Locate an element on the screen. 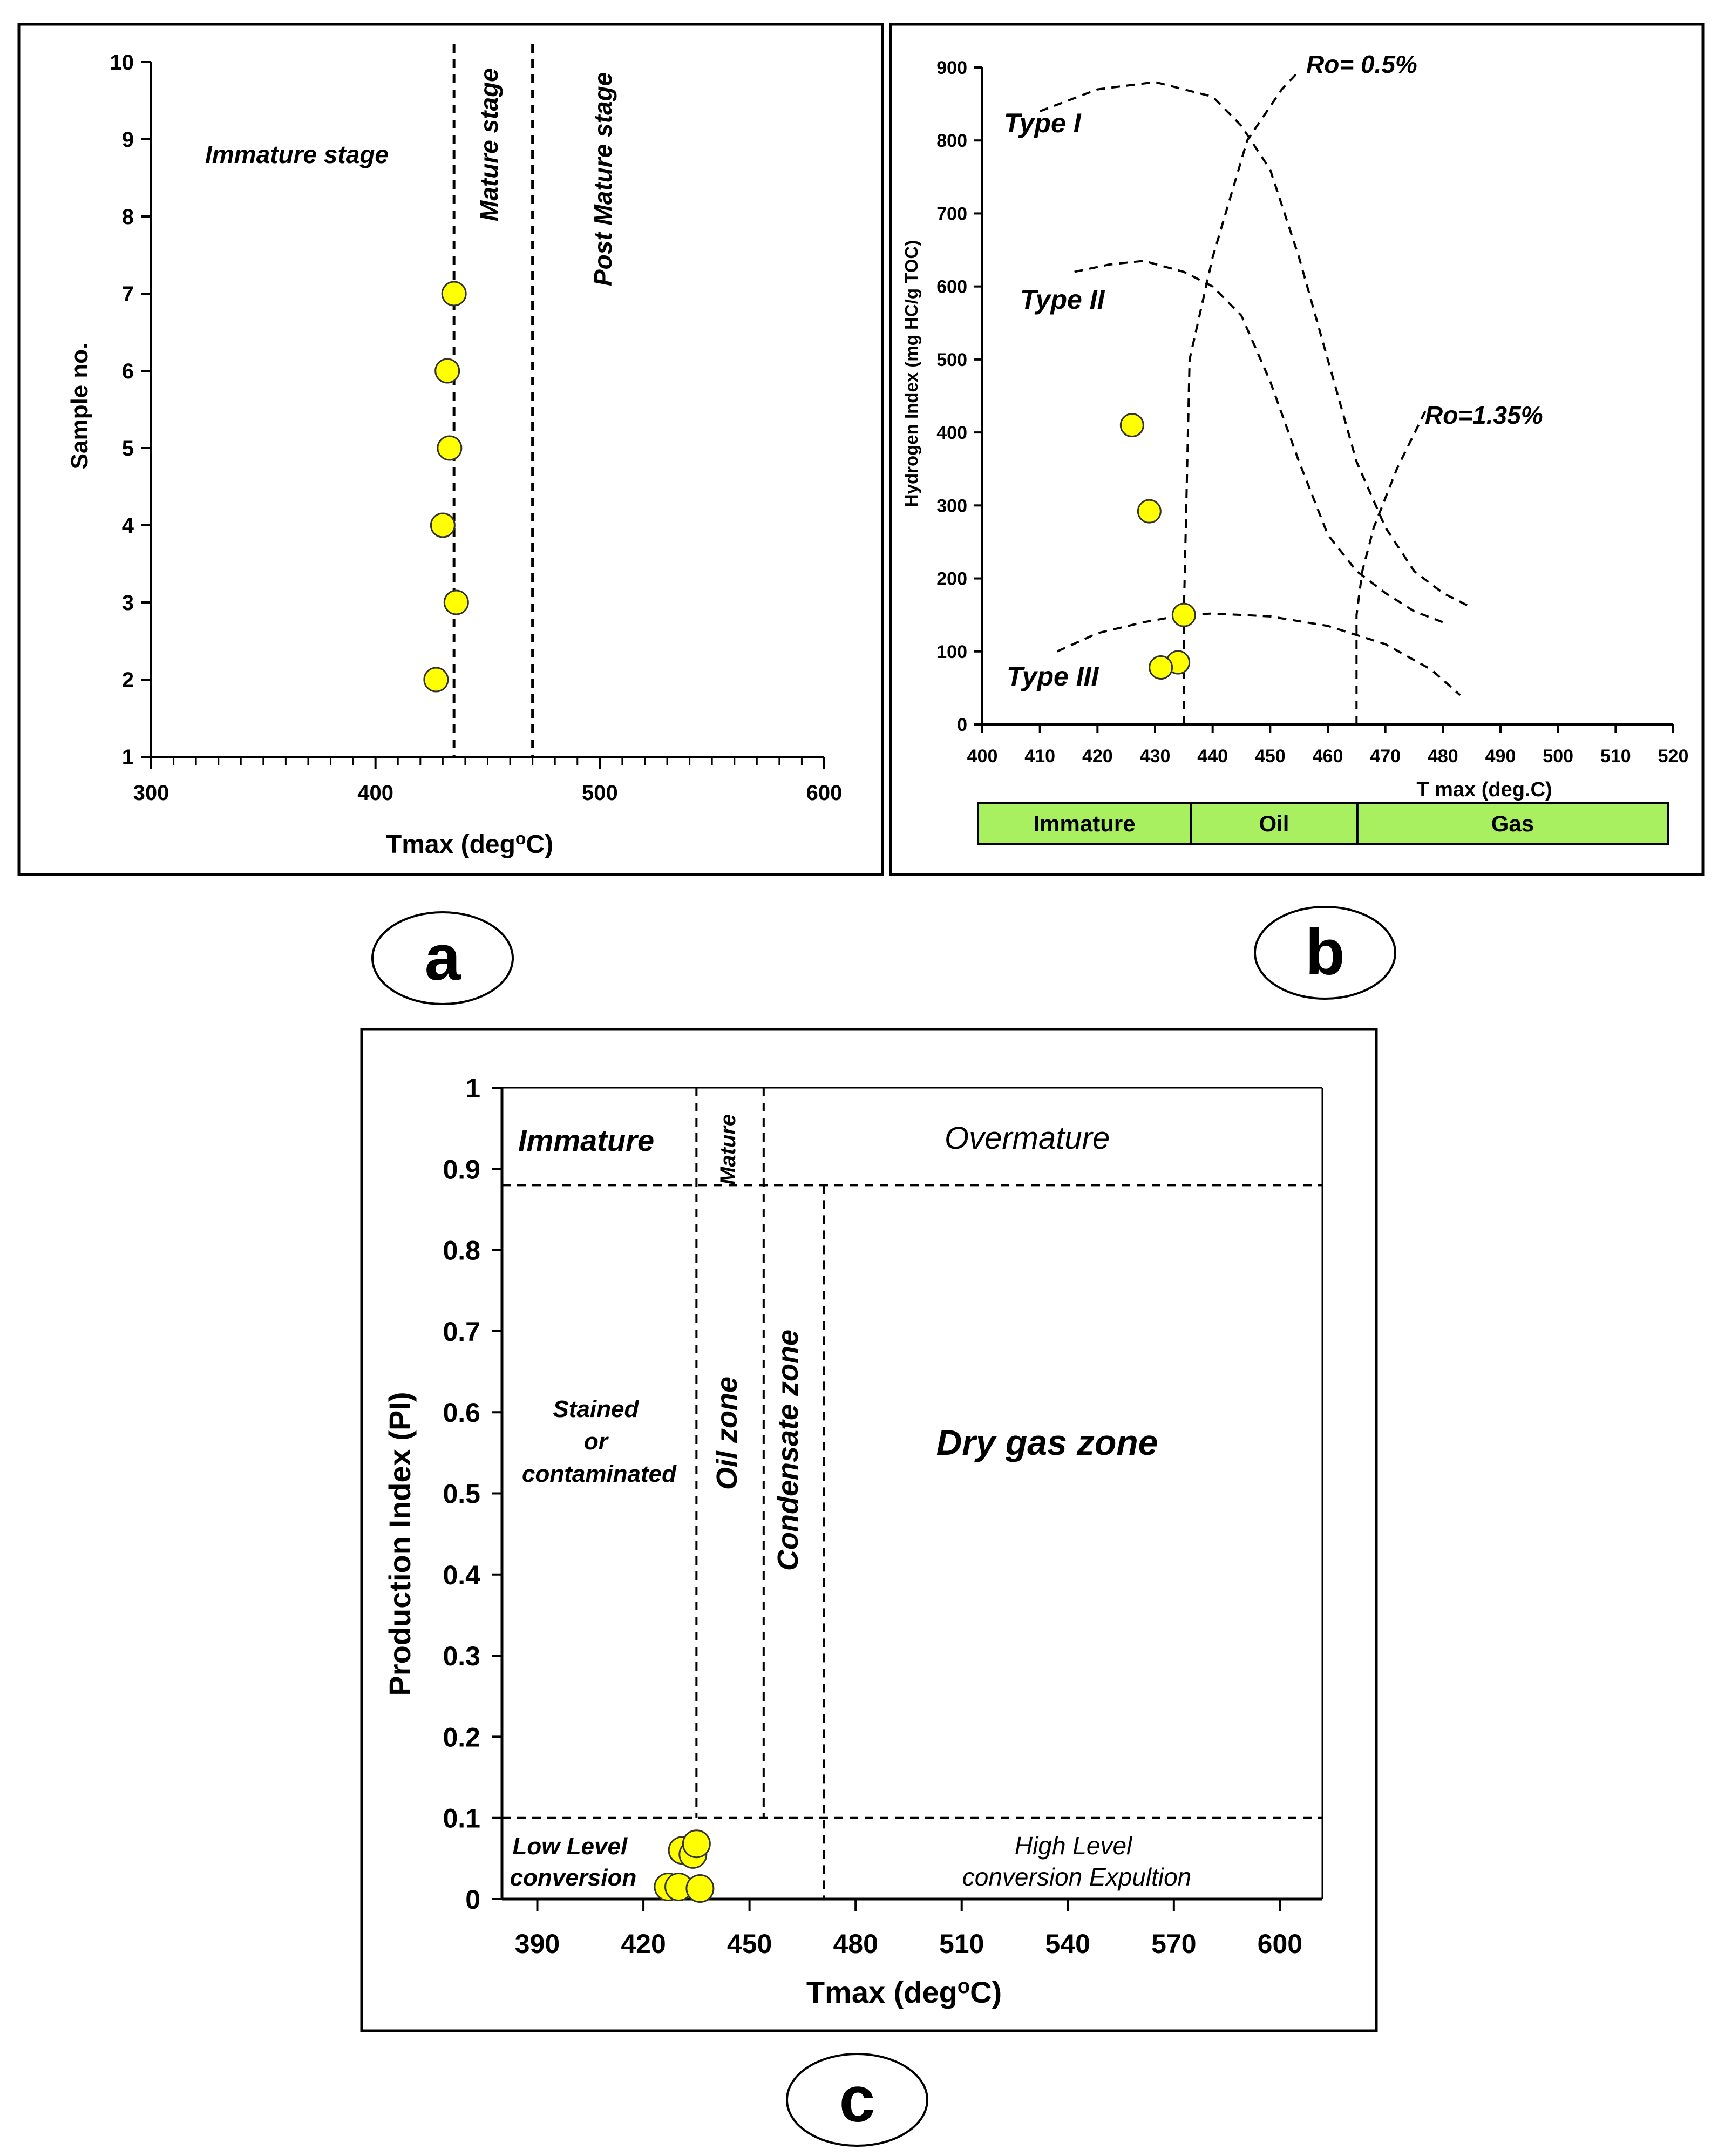 This screenshot has width=1718, height=2156. panel-c-y-tick-label: 0.5 is located at coordinates (461, 1494).